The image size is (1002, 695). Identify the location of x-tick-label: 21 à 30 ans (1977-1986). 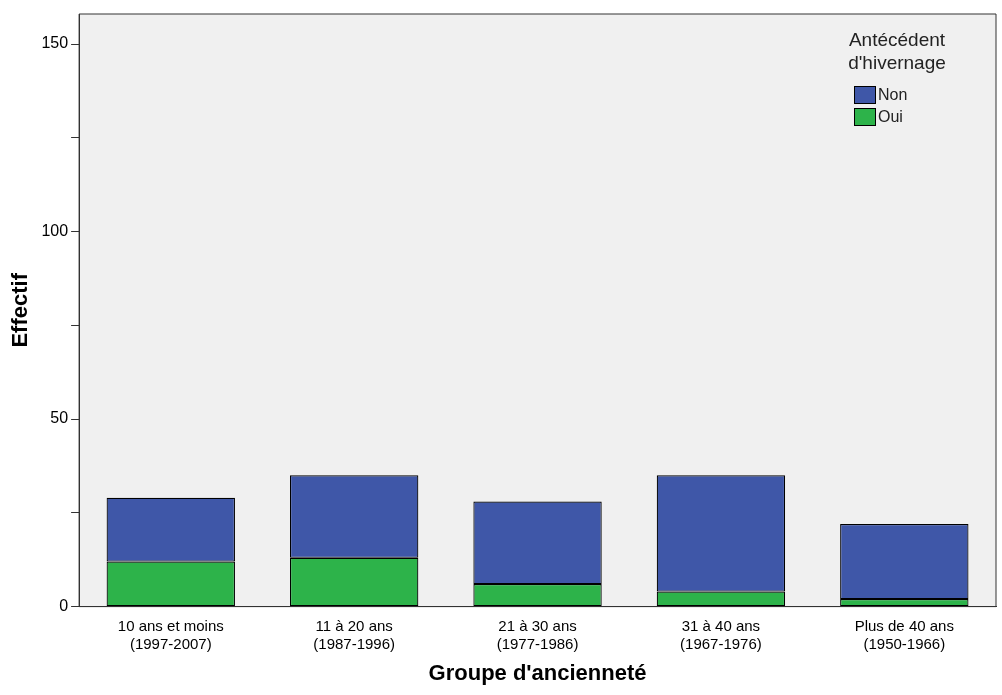
(537, 634).